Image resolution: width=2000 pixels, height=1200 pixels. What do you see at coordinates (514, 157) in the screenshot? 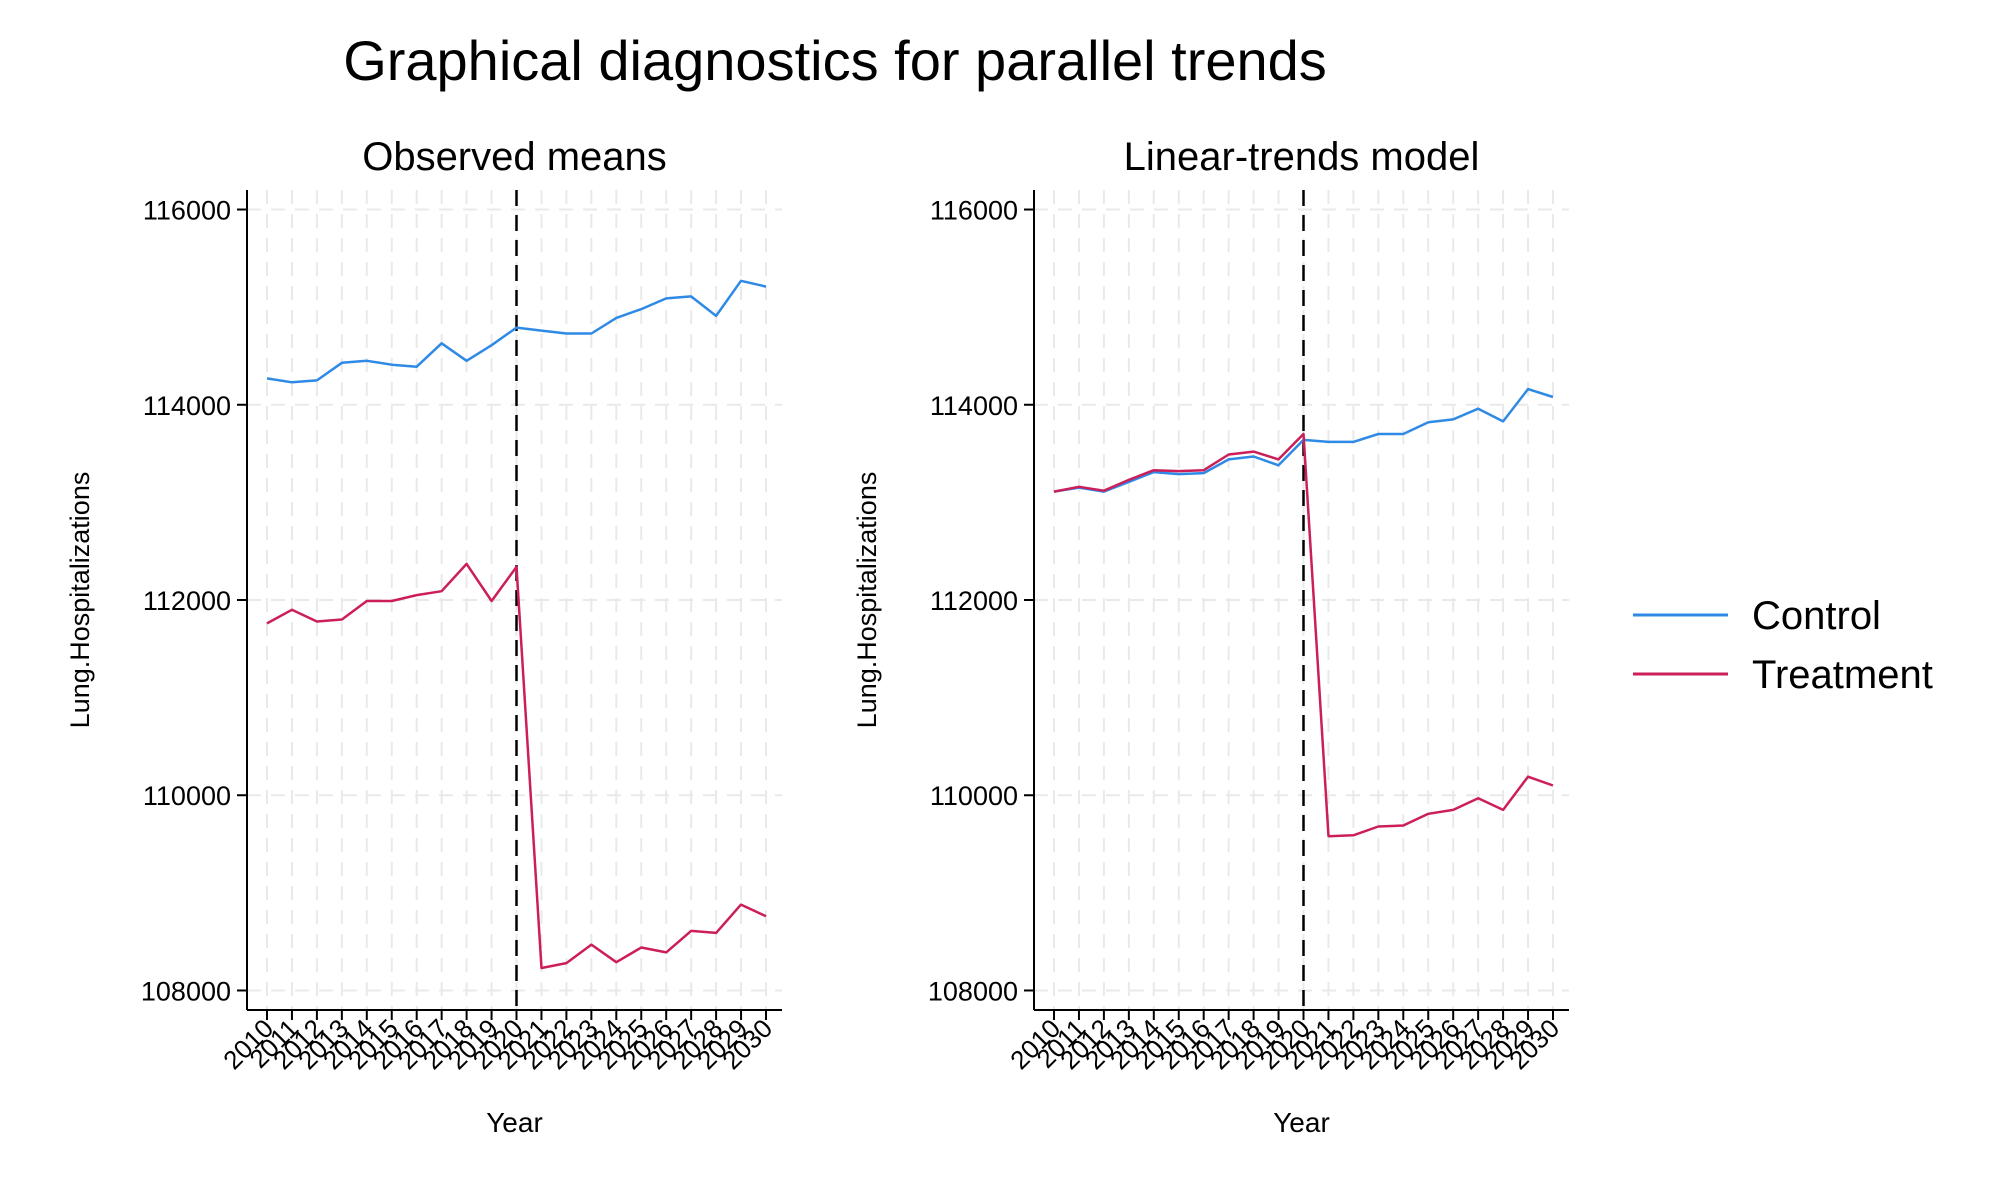
I see `panel-title: Observed means` at bounding box center [514, 157].